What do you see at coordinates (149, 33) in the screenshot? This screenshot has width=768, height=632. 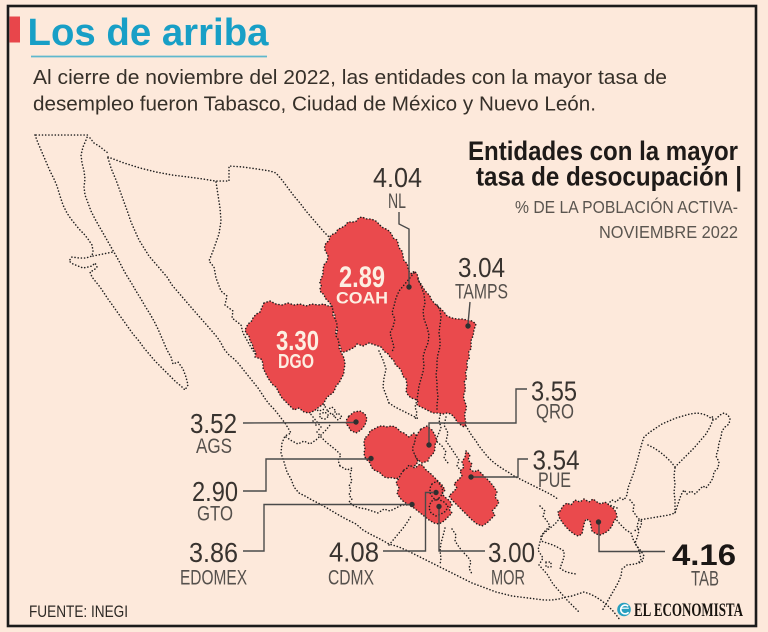 I see `svg-text: Los de arriba` at bounding box center [149, 33].